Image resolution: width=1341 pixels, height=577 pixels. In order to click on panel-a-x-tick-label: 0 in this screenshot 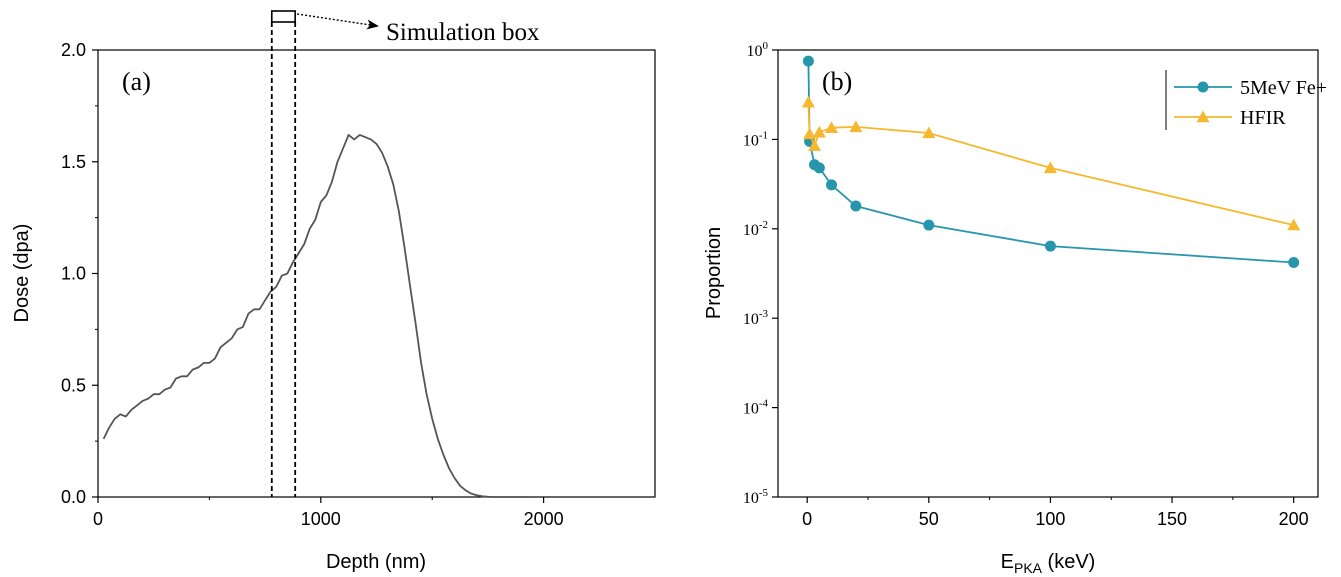, I will do `click(98, 519)`.